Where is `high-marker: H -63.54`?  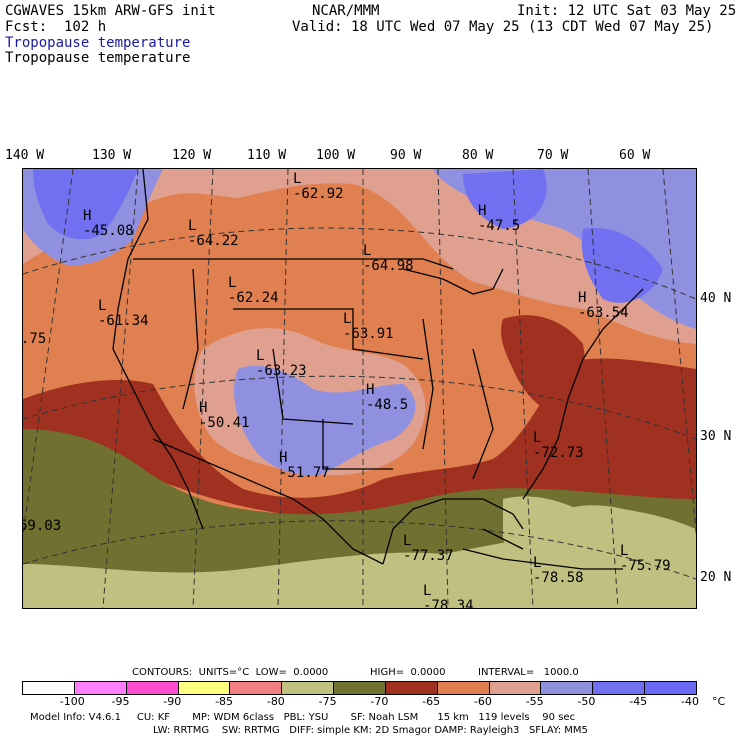
high-marker: H -63.54 is located at coordinates (603, 305).